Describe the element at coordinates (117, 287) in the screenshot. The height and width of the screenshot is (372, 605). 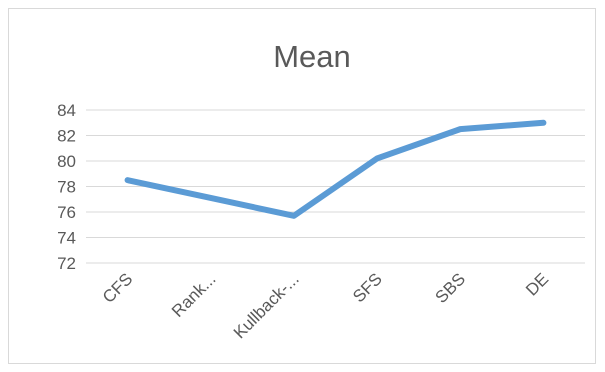
I see `x-tick-label: CFS` at that location.